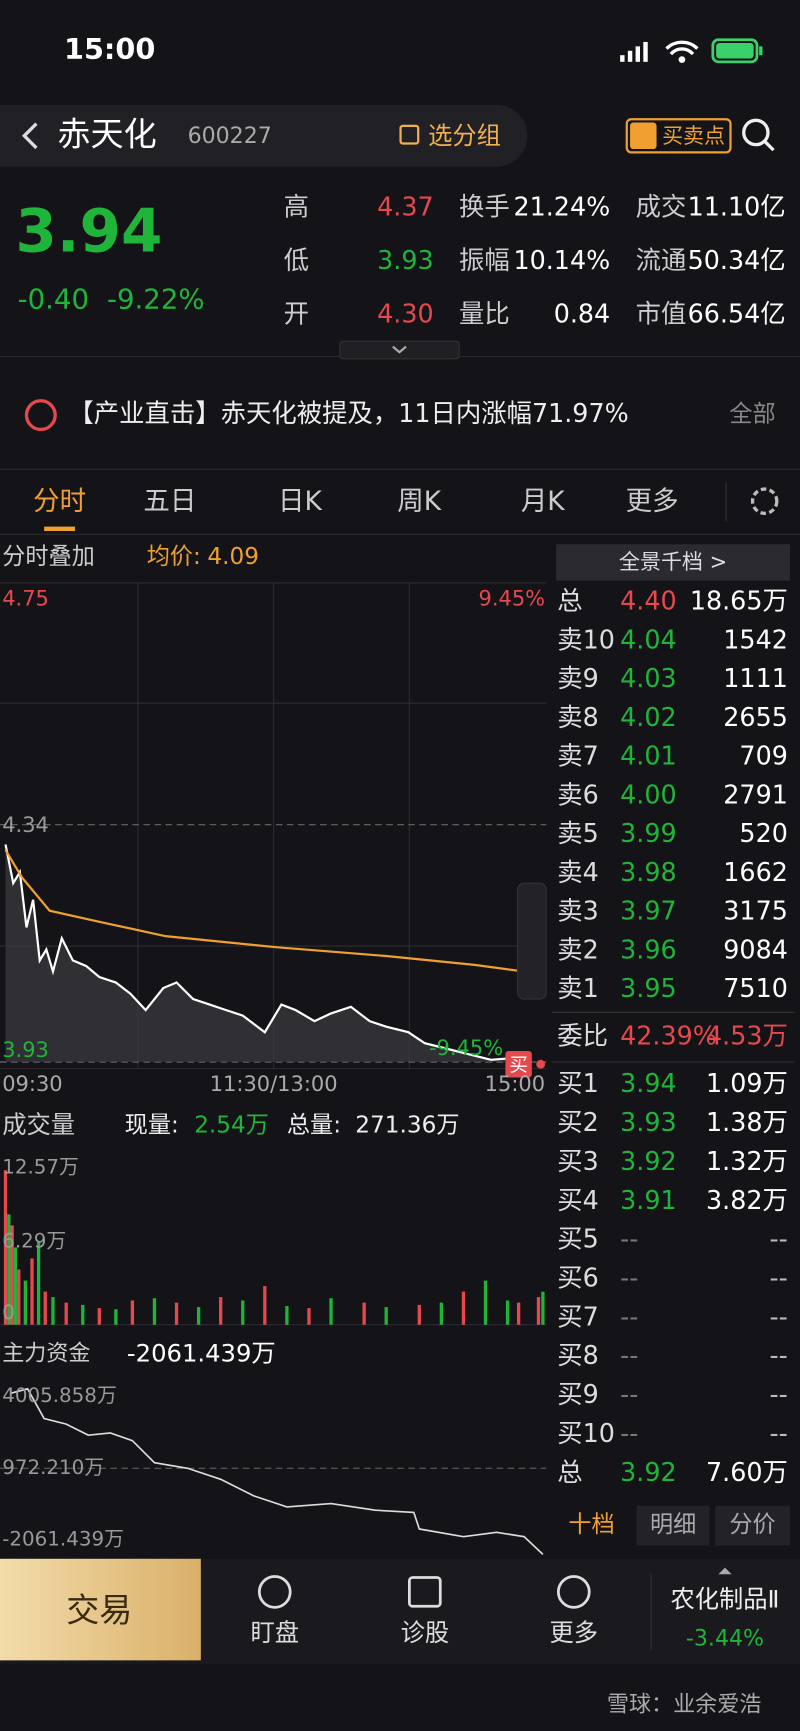 The height and width of the screenshot is (1731, 800). I want to click on nav-item: 诊股, so click(425, 1632).